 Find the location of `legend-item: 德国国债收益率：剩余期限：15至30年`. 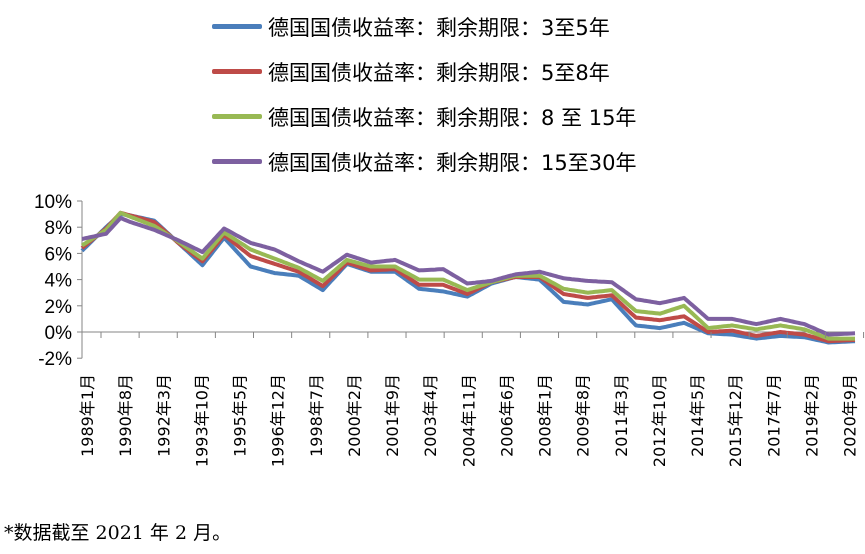

legend-item: 德国国债收益率：剩余期限：15至30年 is located at coordinates (424, 161).